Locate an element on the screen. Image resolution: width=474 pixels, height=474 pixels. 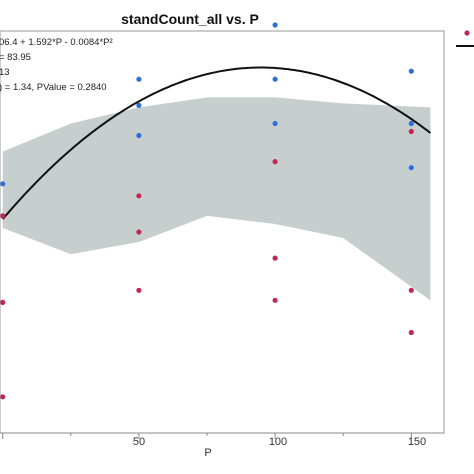
x-tick-label-150: 150 is located at coordinates (417, 442).